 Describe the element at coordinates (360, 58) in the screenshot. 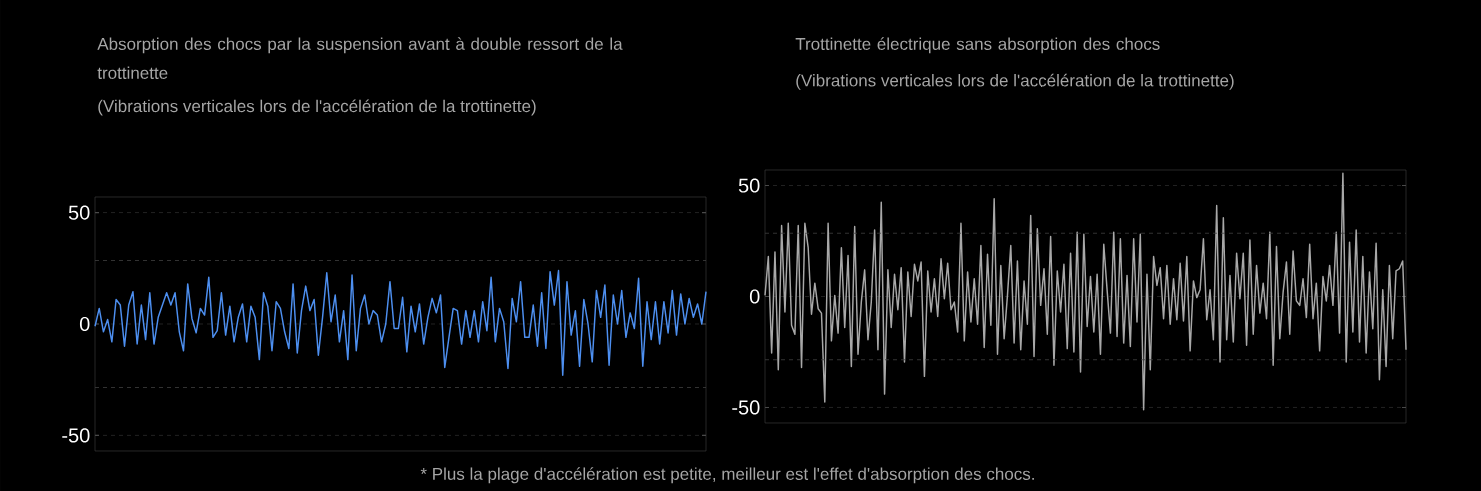

I see `chart-title: Absorption des chocs par la suspension avant à double ressort de la trottinette` at that location.